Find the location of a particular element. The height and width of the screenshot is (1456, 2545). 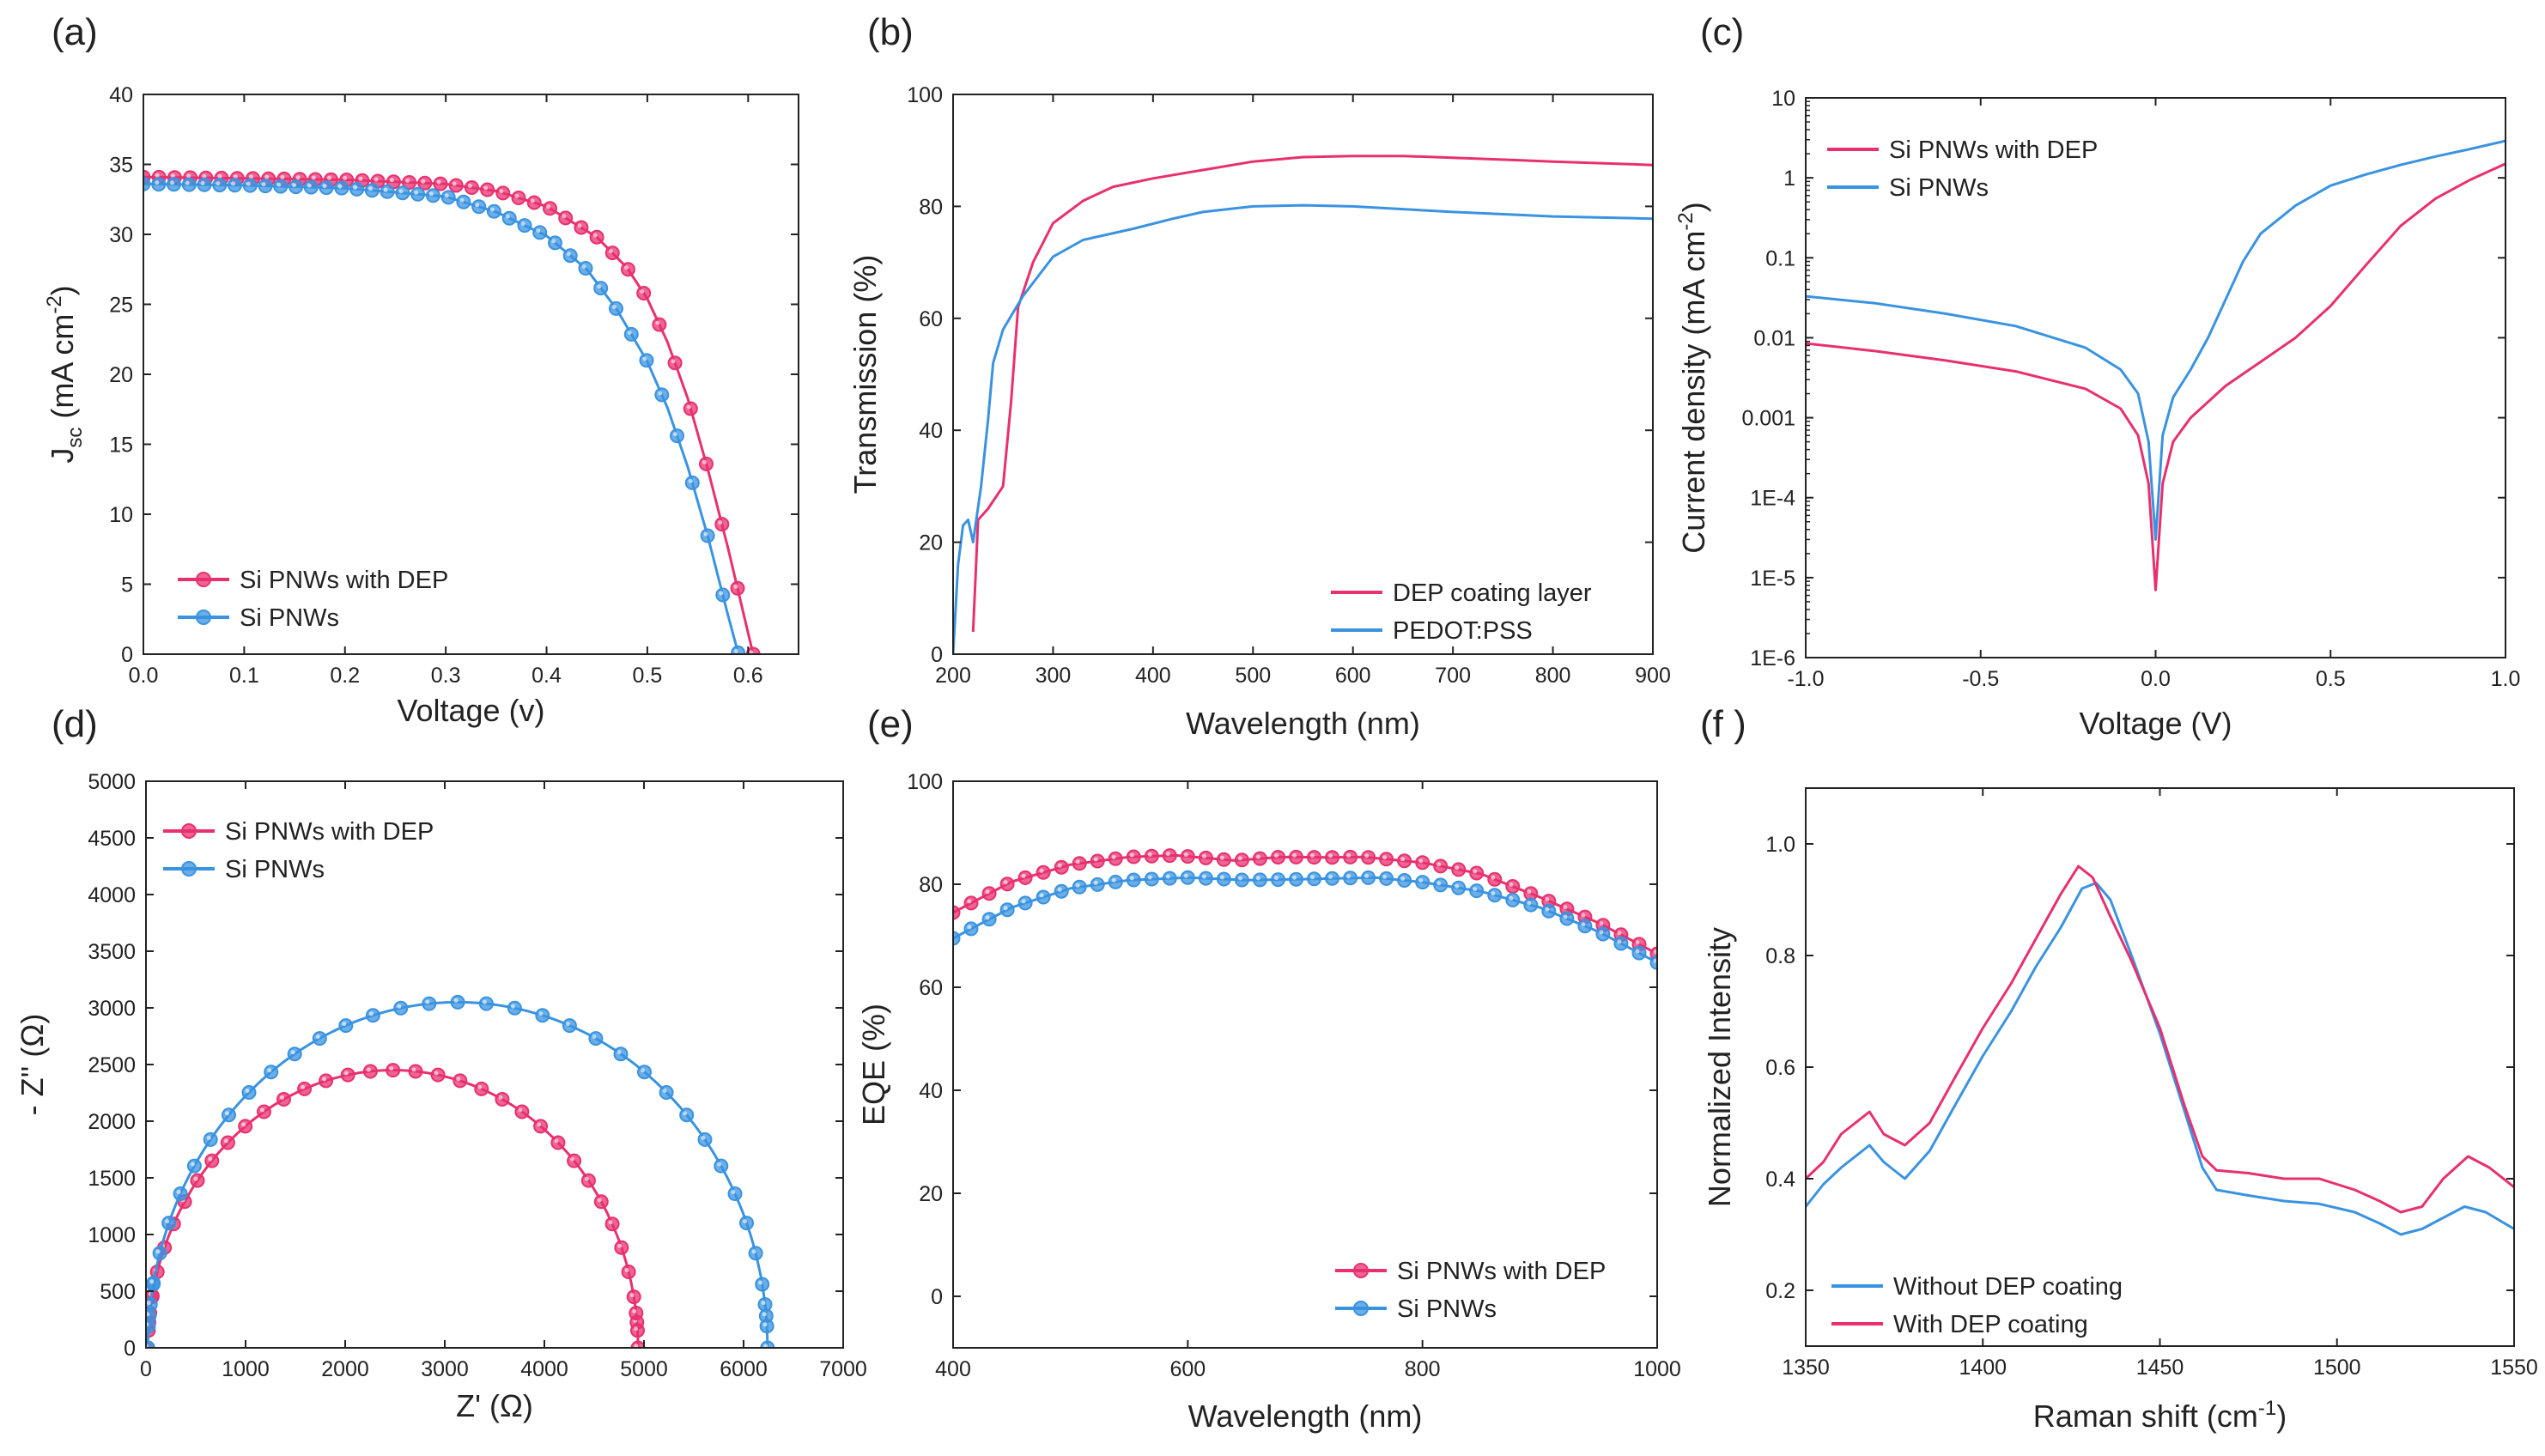

x-tick-label: 0.3 is located at coordinates (446, 676).